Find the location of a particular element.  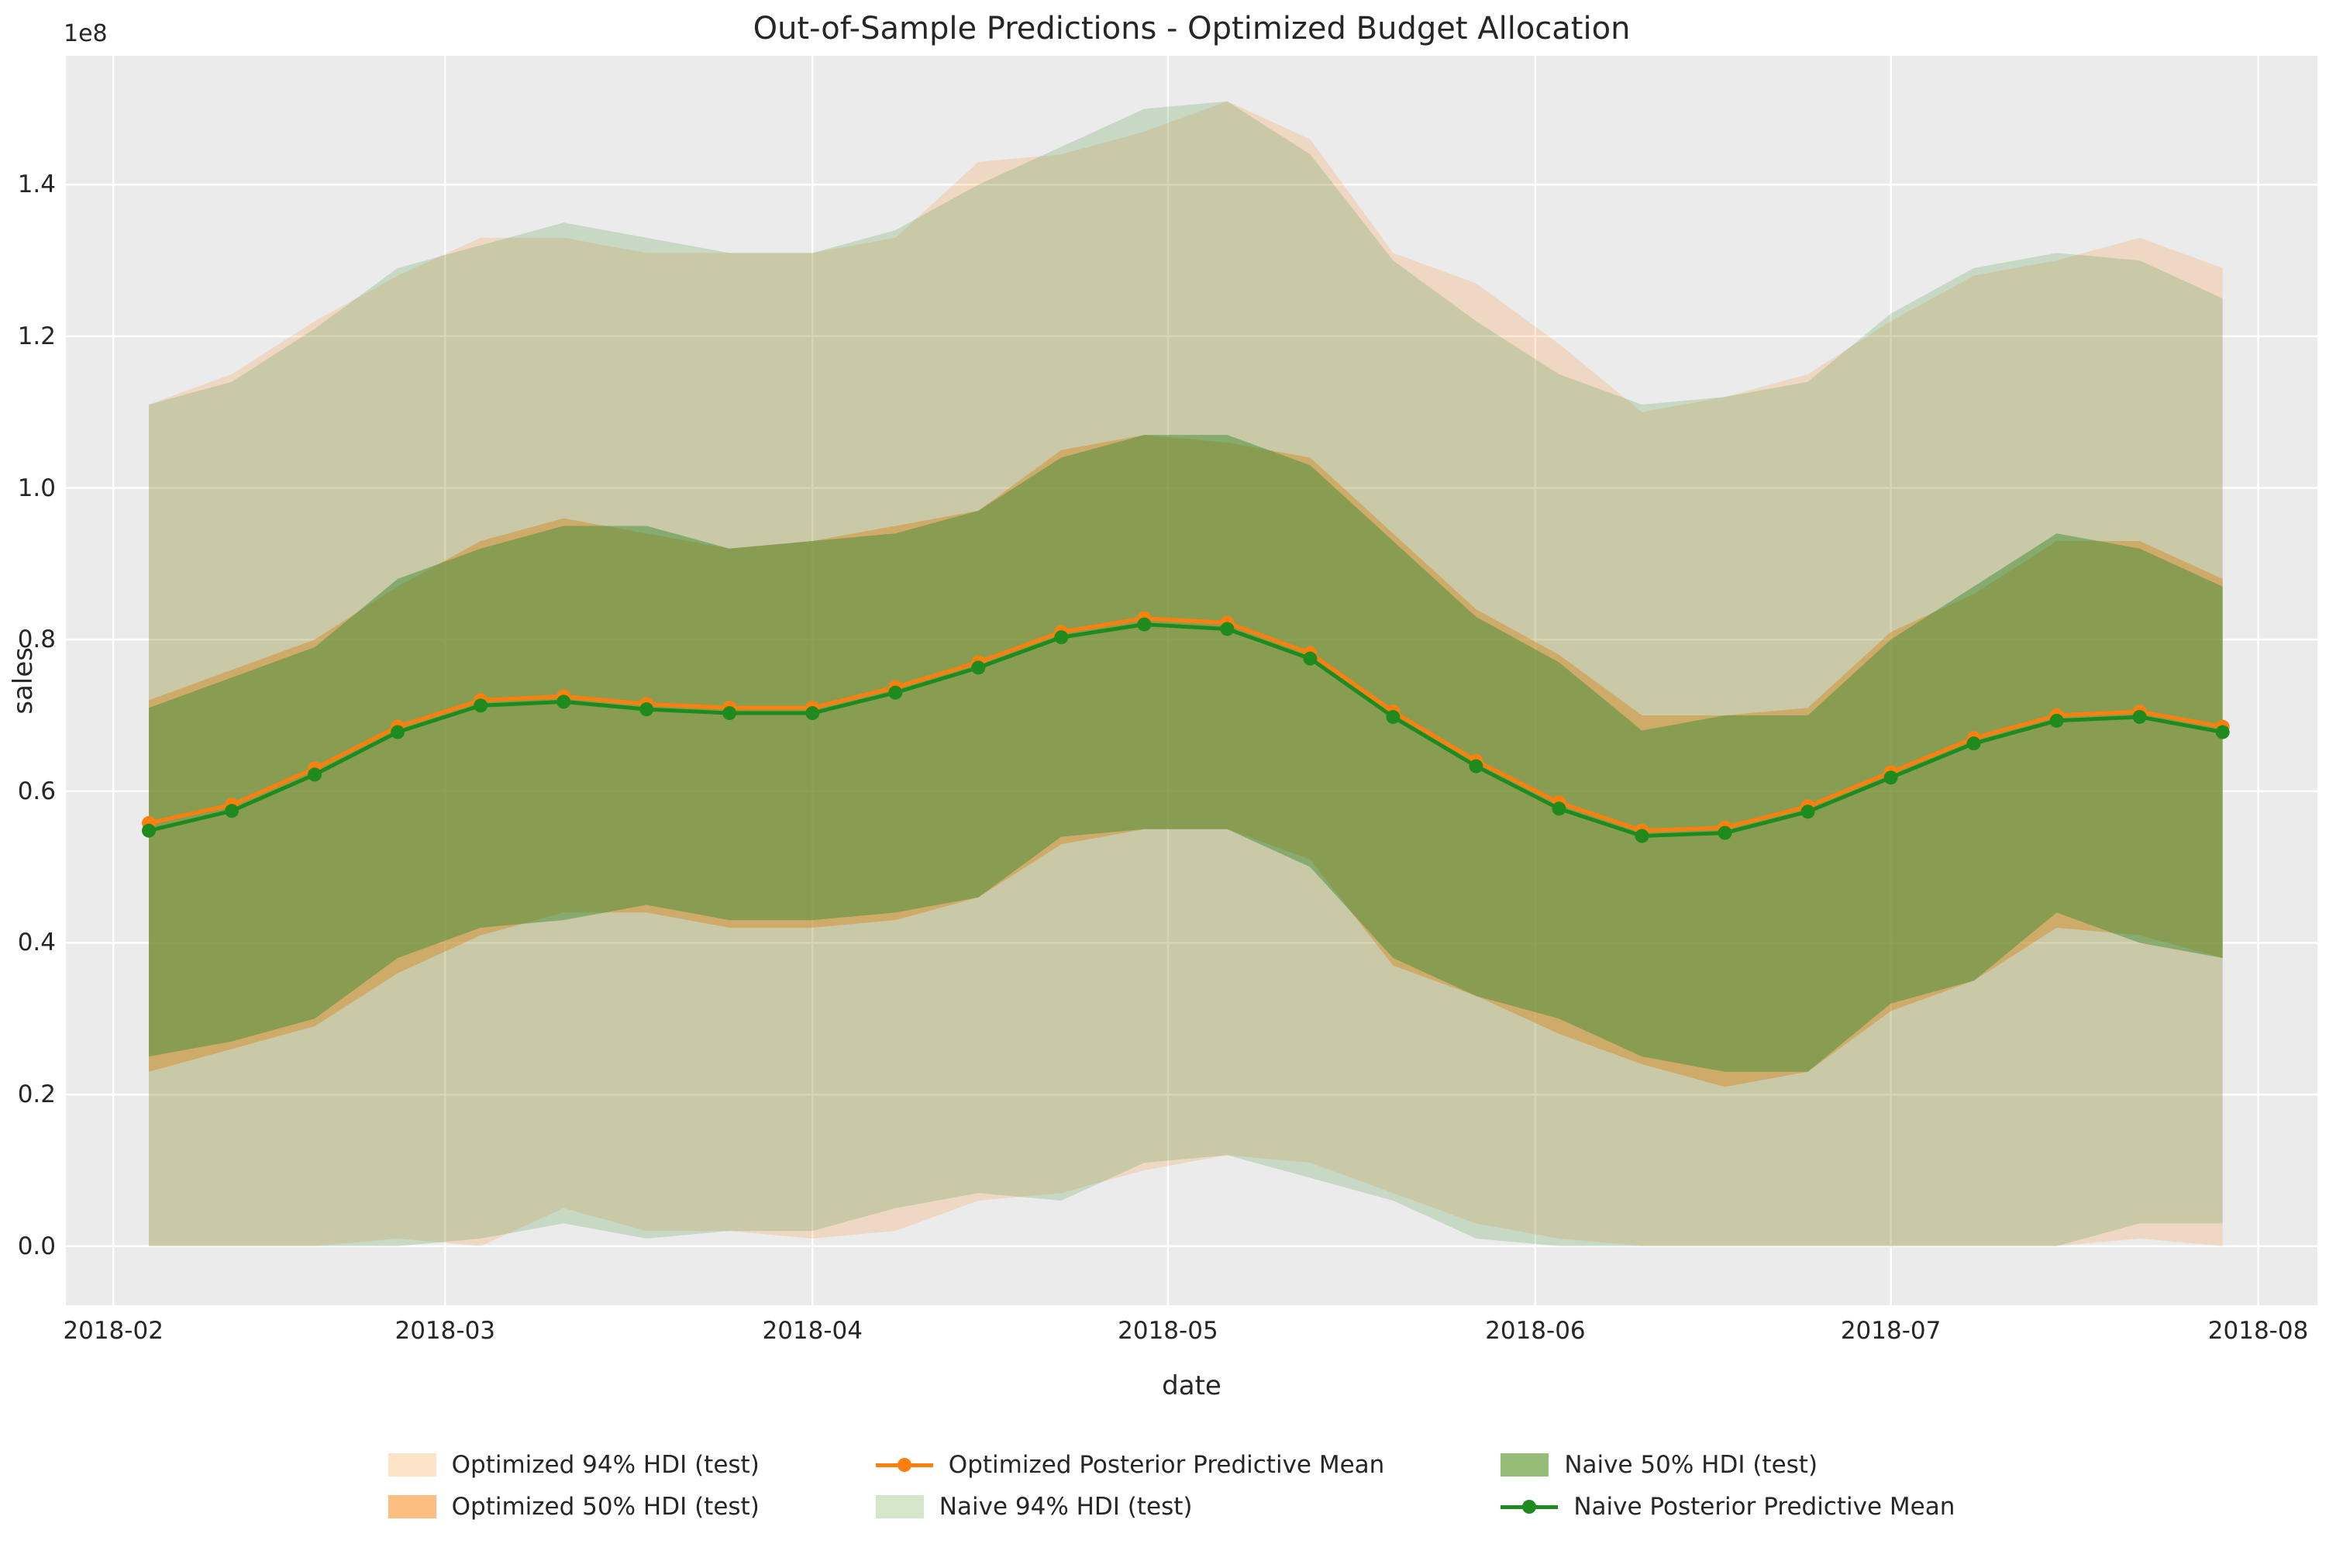

y-tick-label: 0.2 is located at coordinates (36, 1094).